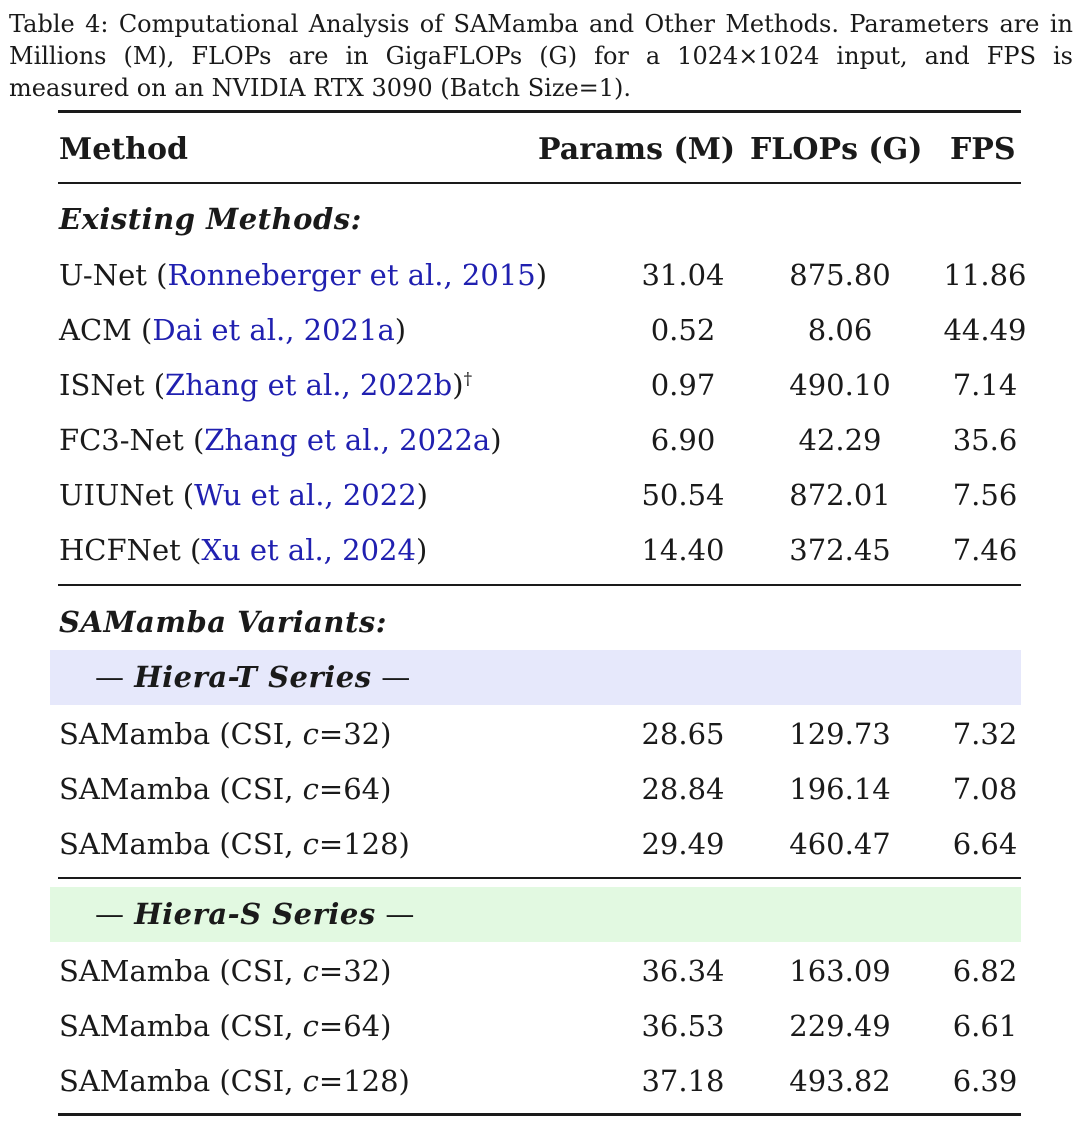 This screenshot has height=1136, width=1080. What do you see at coordinates (347, 440) in the screenshot?
I see `citation-link: Zhang et al., 2022a` at bounding box center [347, 440].